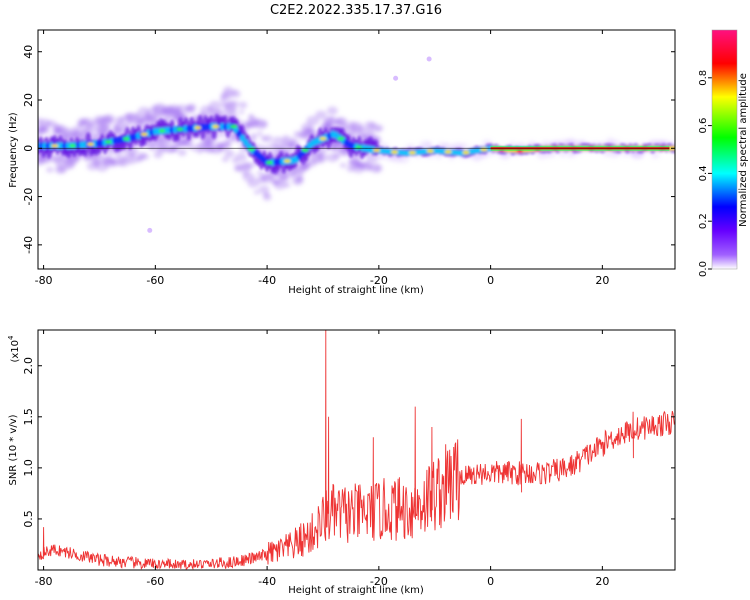 The height and width of the screenshot is (600, 750). I want to click on y-tick-label: -40, so click(28, 245).